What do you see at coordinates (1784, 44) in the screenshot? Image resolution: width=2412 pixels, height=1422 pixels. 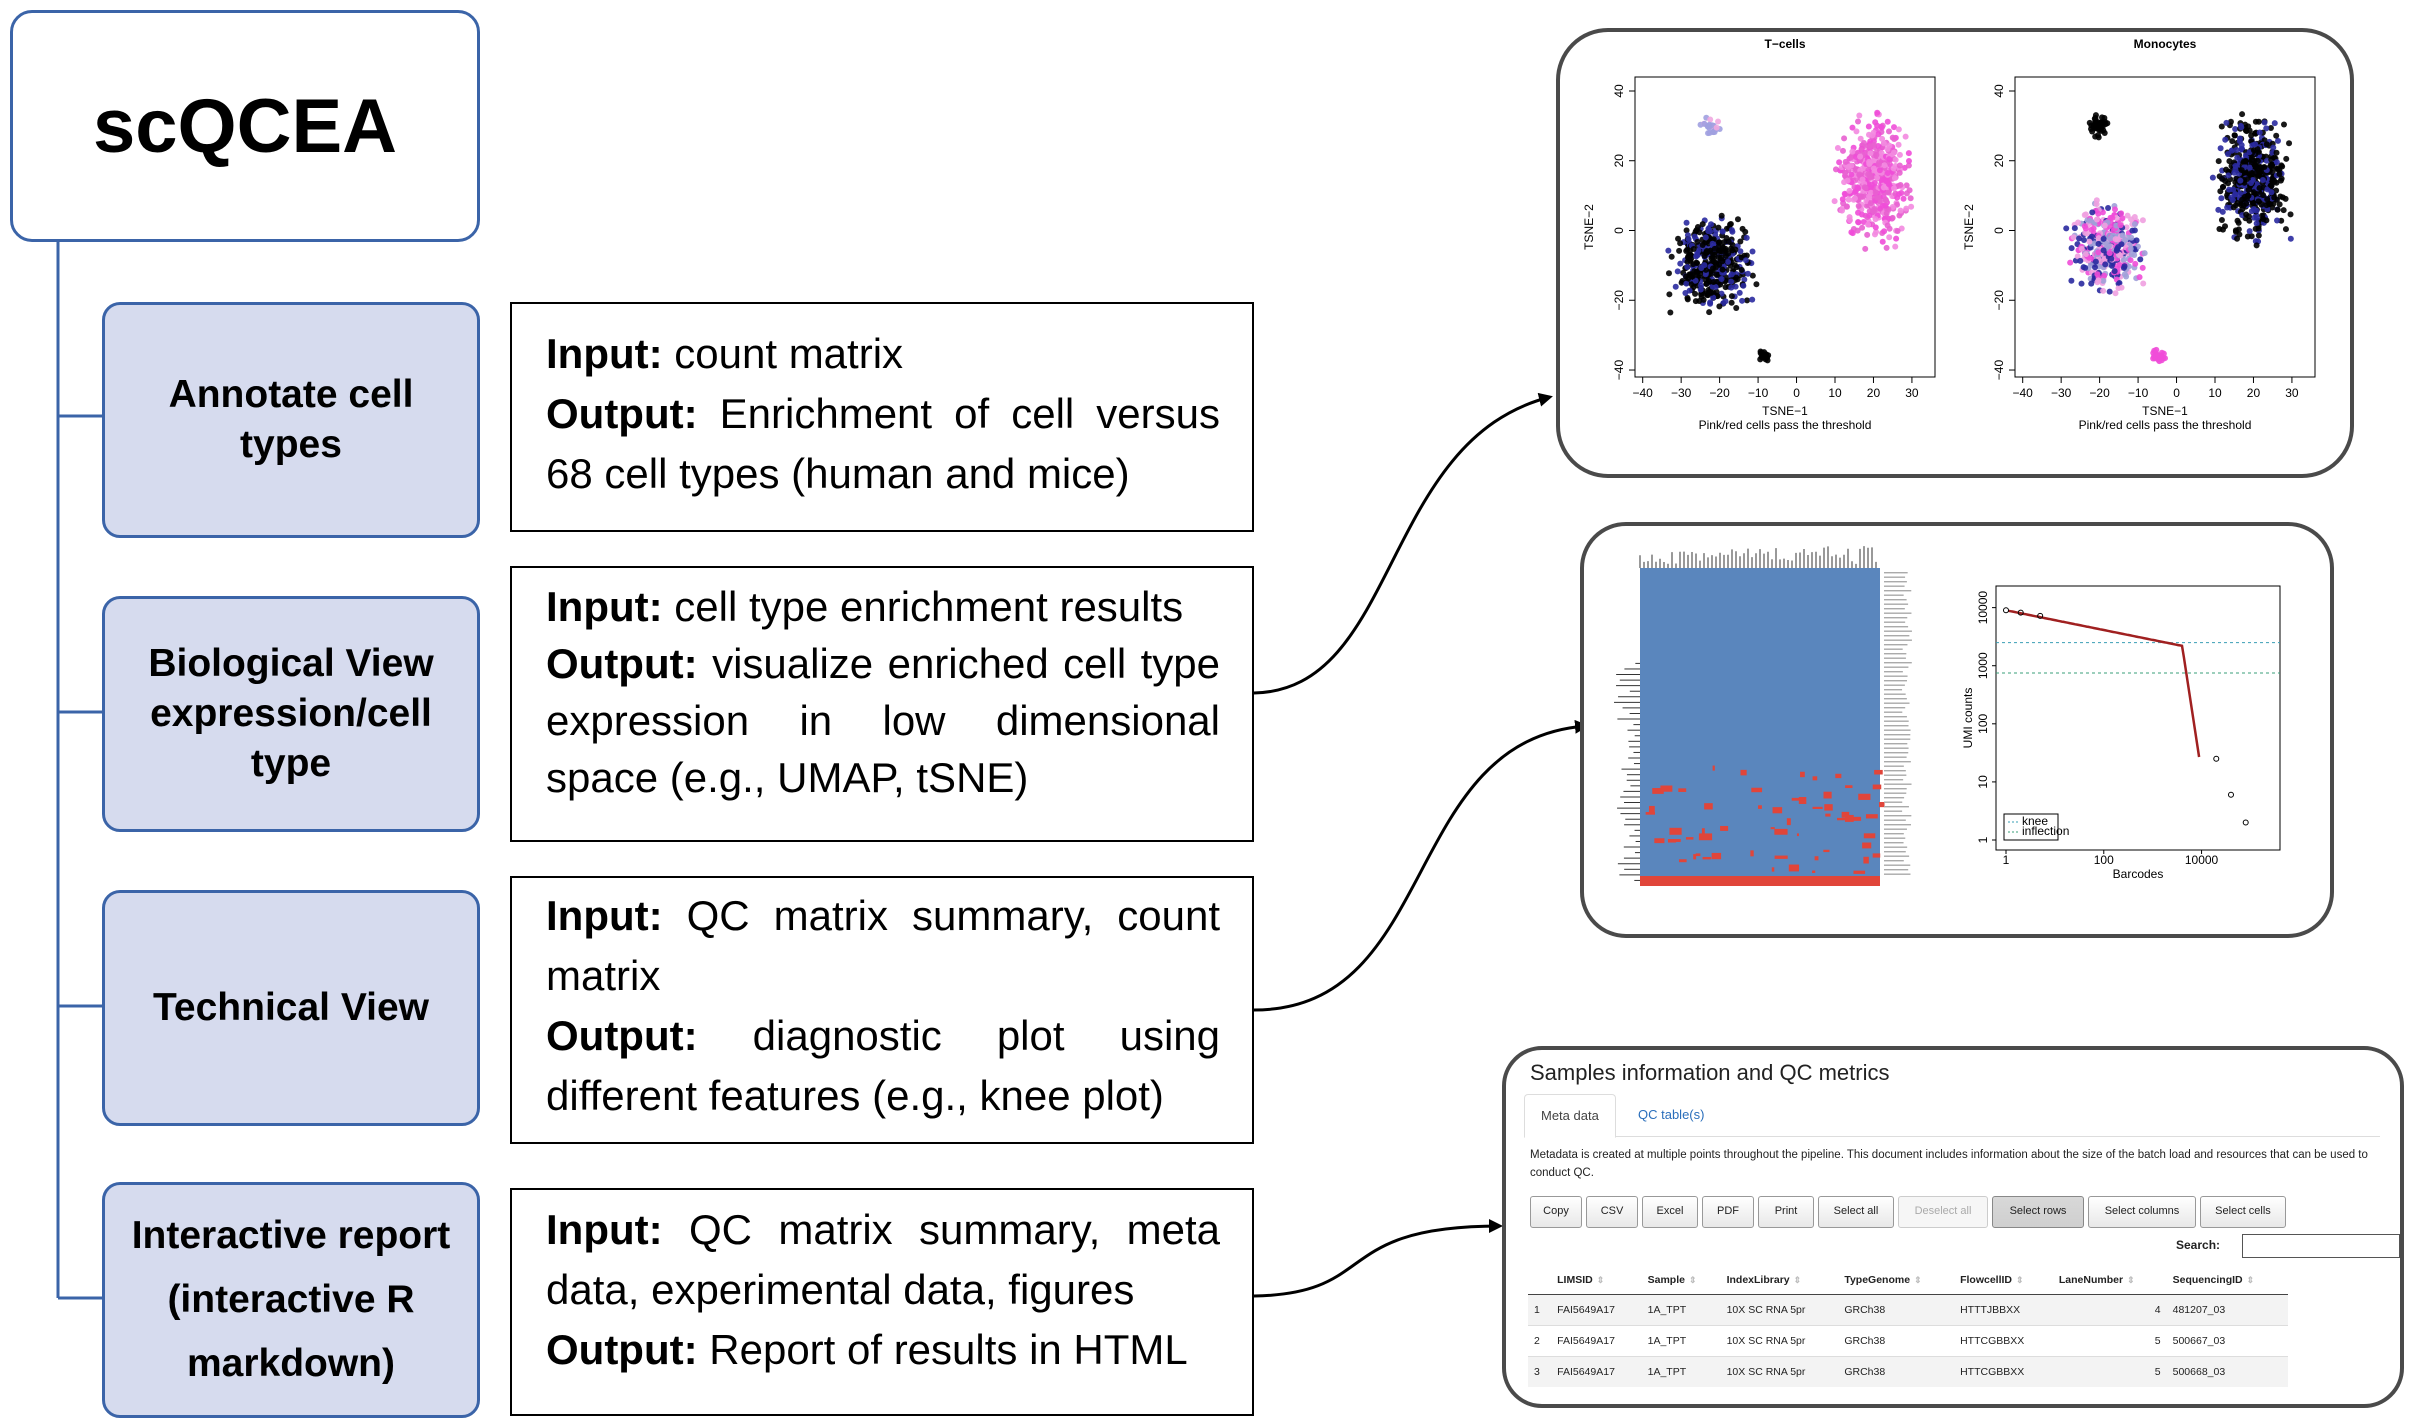 I see `plot-title: T−cells` at bounding box center [1784, 44].